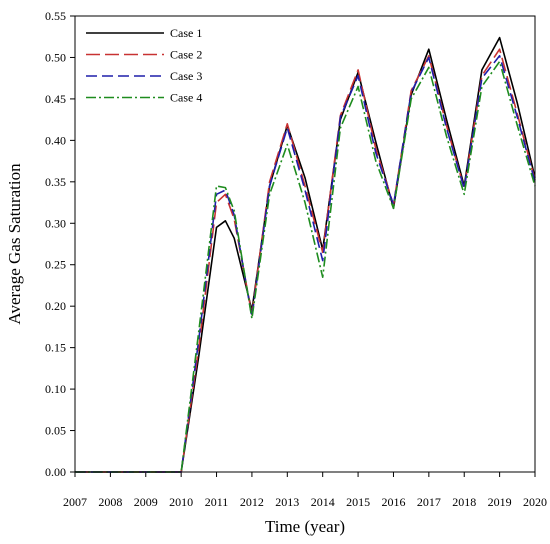 The width and height of the screenshot is (550, 544). What do you see at coordinates (55, 223) in the screenshot?
I see `y-tick-label: 0.30` at bounding box center [55, 223].